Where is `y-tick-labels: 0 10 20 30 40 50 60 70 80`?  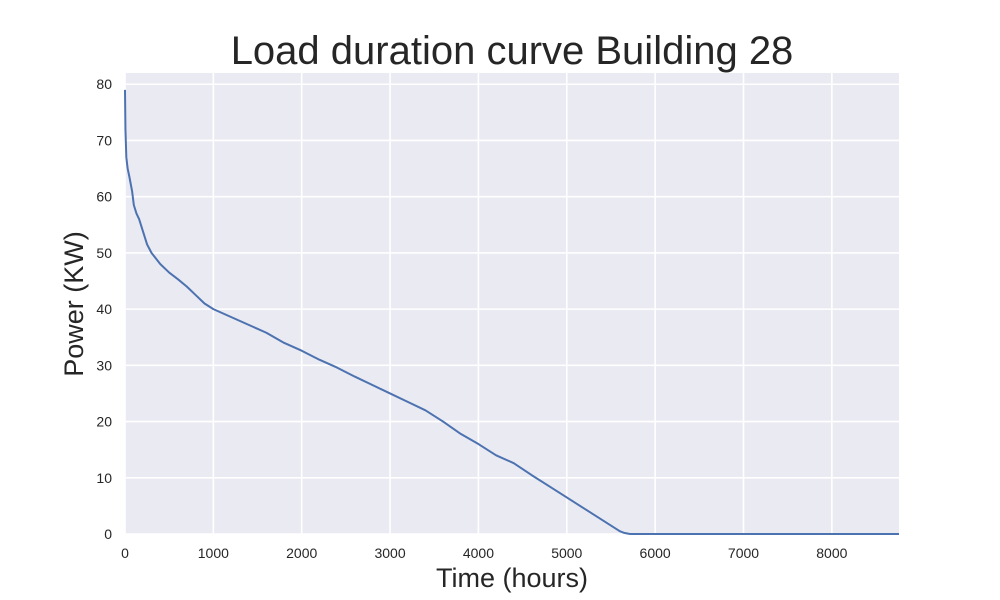
y-tick-labels: 0 10 20 30 40 50 60 70 80 is located at coordinates (104, 309).